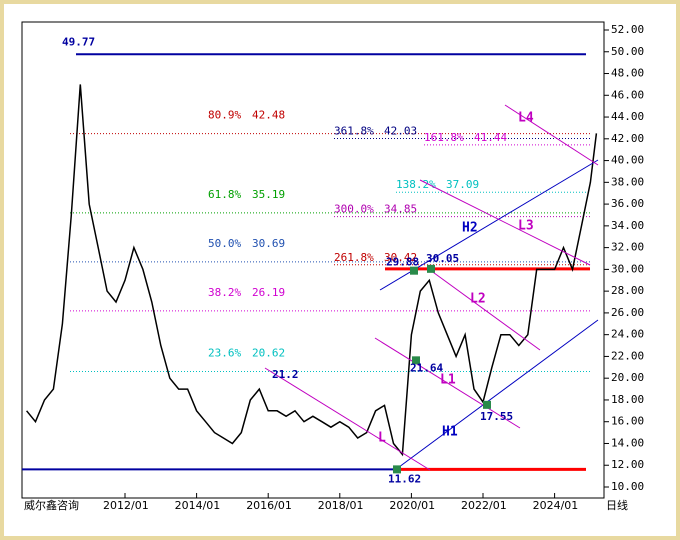 The height and width of the screenshot is (540, 680). What do you see at coordinates (627, 29) in the screenshot?
I see `y-tick-label: 52.00` at bounding box center [627, 29].